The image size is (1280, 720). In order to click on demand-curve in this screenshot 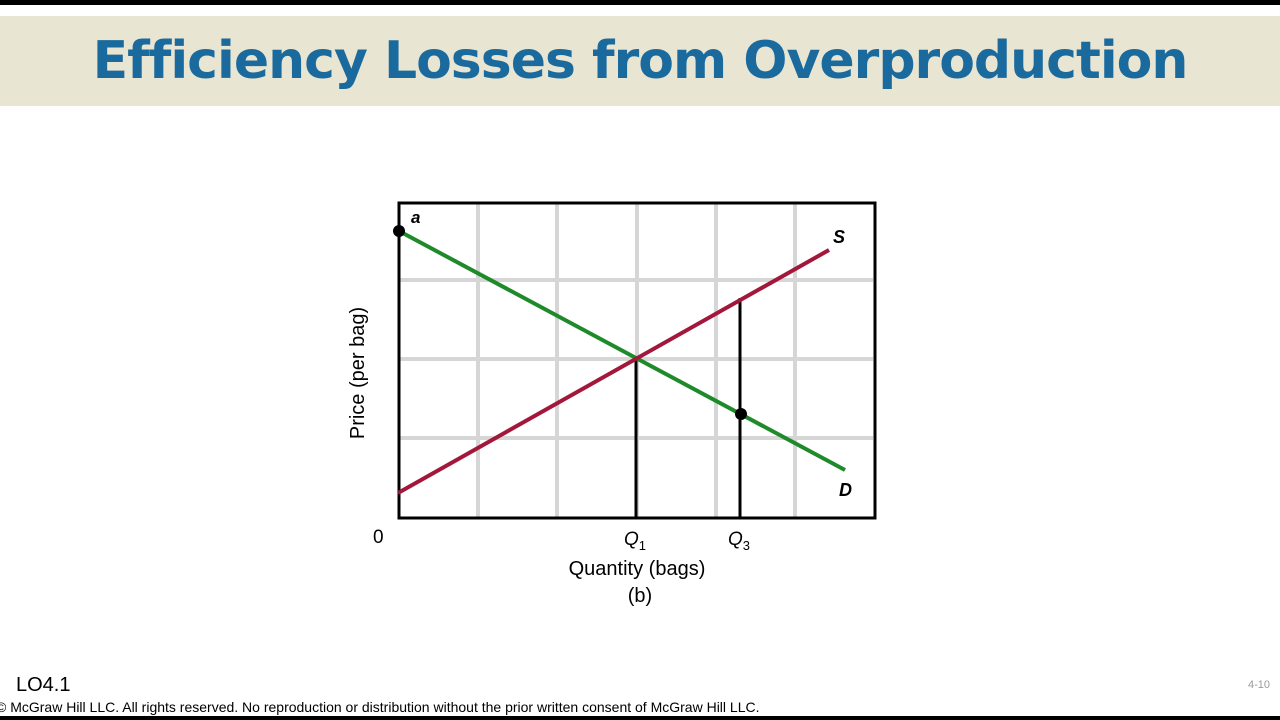, I will do `click(622, 350)`.